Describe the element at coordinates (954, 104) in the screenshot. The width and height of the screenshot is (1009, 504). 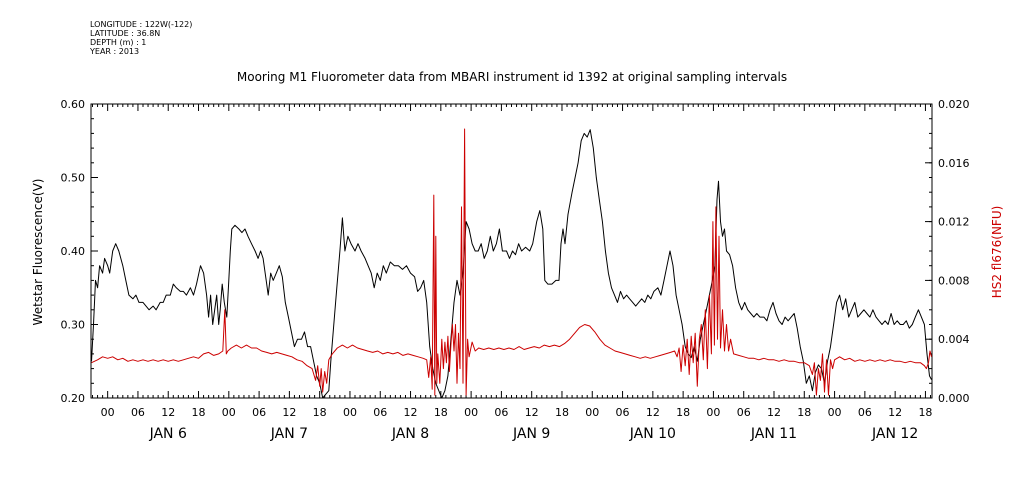
I see `y-right-tick-label: 0.020` at that location.